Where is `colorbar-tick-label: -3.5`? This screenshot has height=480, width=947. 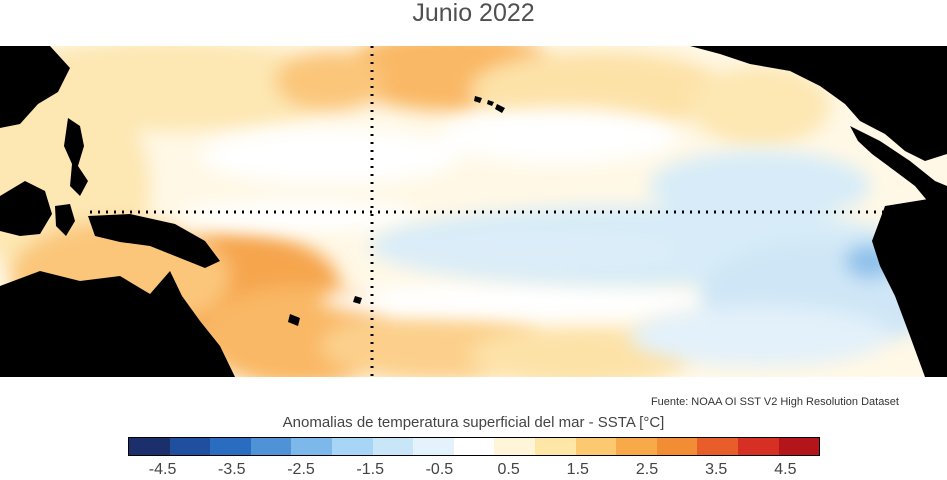 colorbar-tick-label: -3.5 is located at coordinates (232, 469).